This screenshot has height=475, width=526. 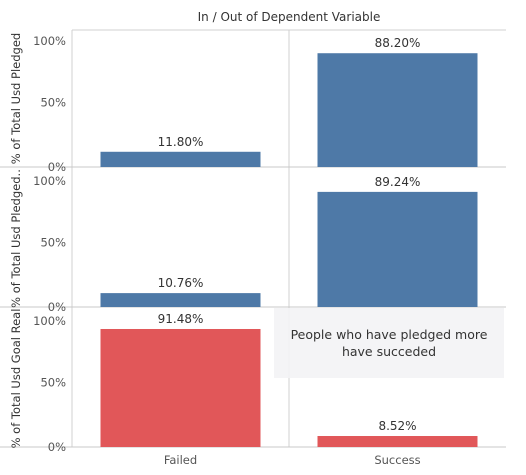 I want to click on x-tick-label: Failed, so click(x=180, y=460).